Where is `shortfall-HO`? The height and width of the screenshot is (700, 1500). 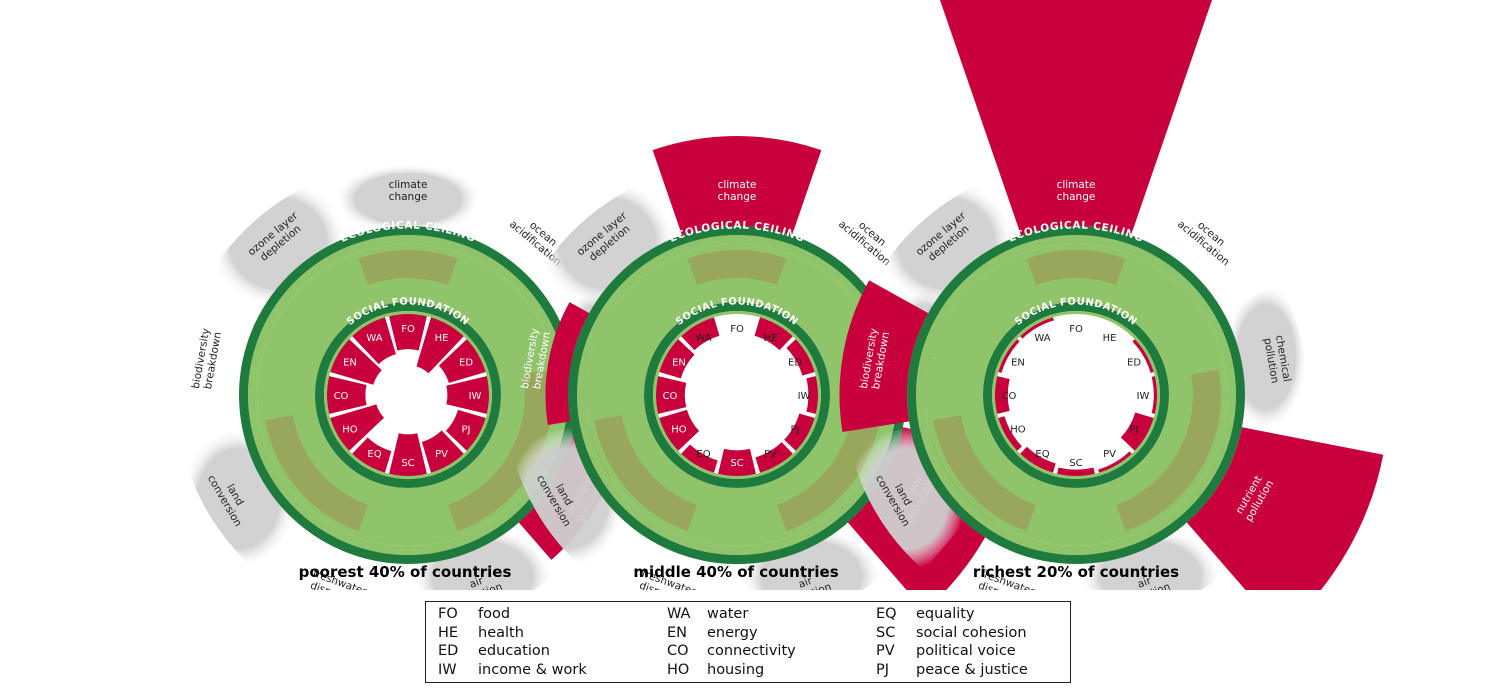
shortfall-HO is located at coordinates (679, 430).